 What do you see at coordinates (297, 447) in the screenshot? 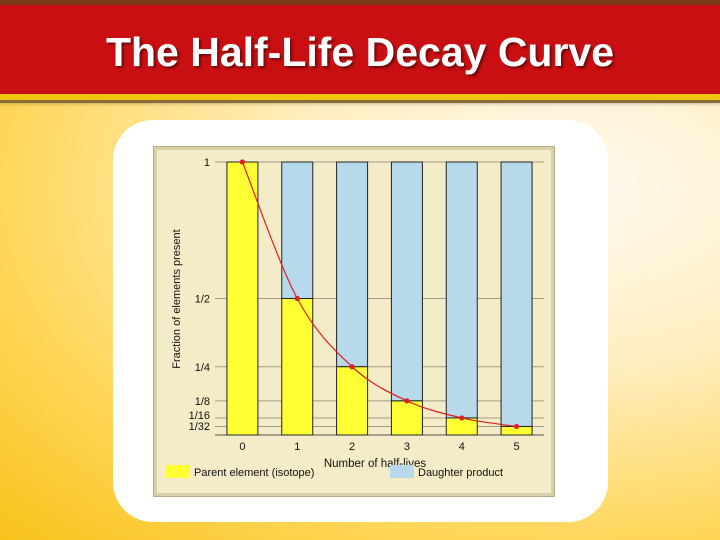
I see `x-tick-label: 1` at bounding box center [297, 447].